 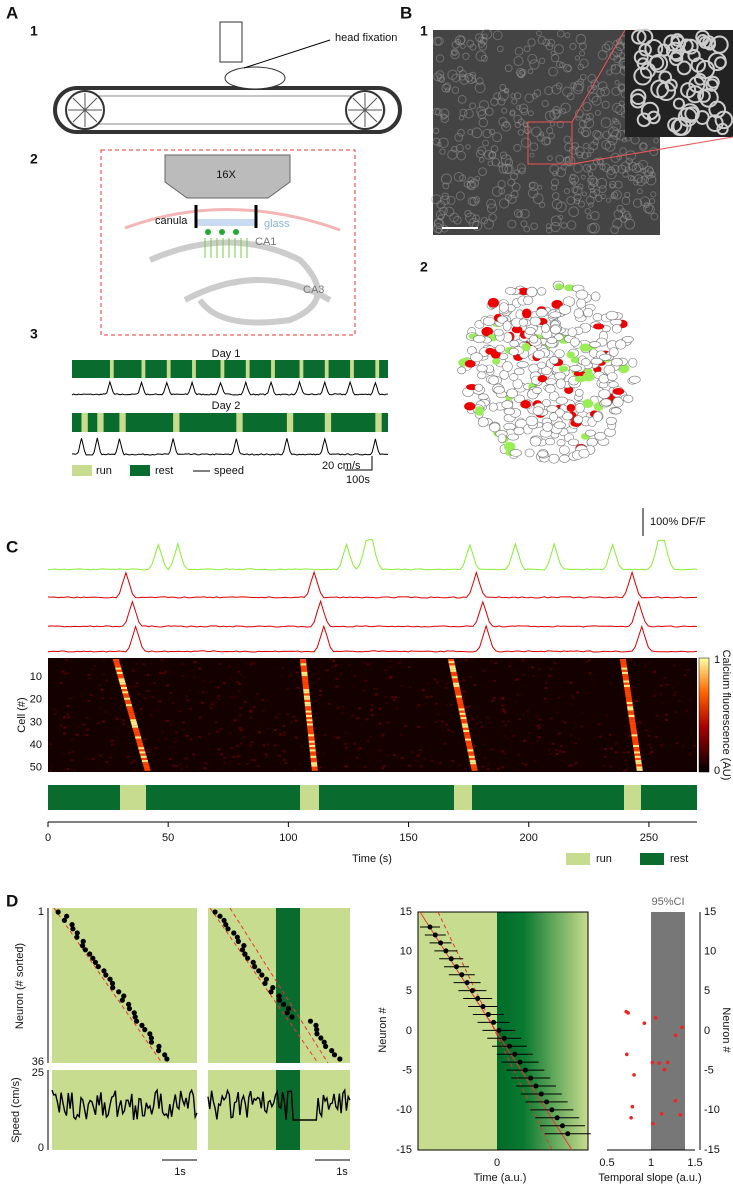 I want to click on y-tick-label: 10, so click(x=710, y=952).